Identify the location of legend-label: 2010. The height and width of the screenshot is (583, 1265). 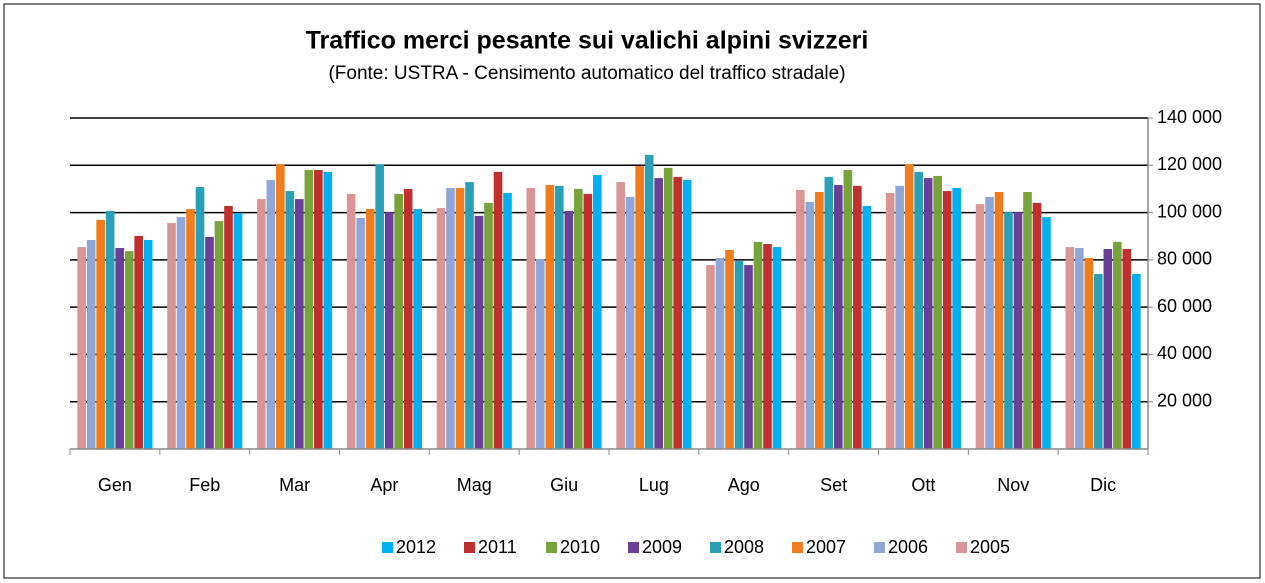
(580, 547).